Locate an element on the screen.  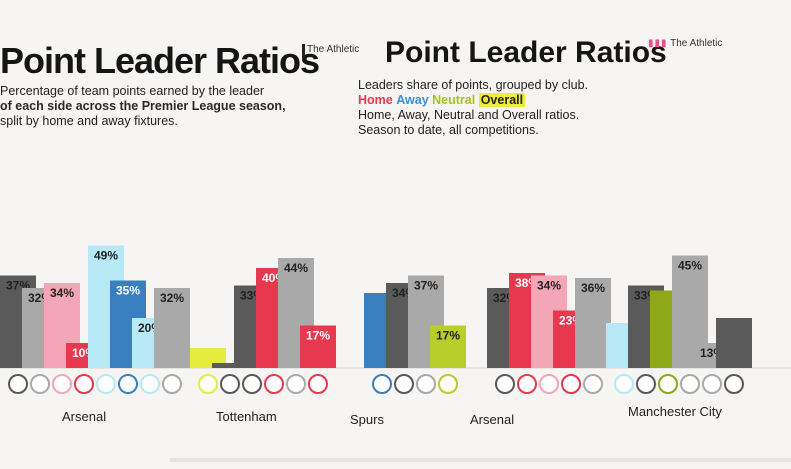
legend-key-overall: Overall is located at coordinates (502, 100).